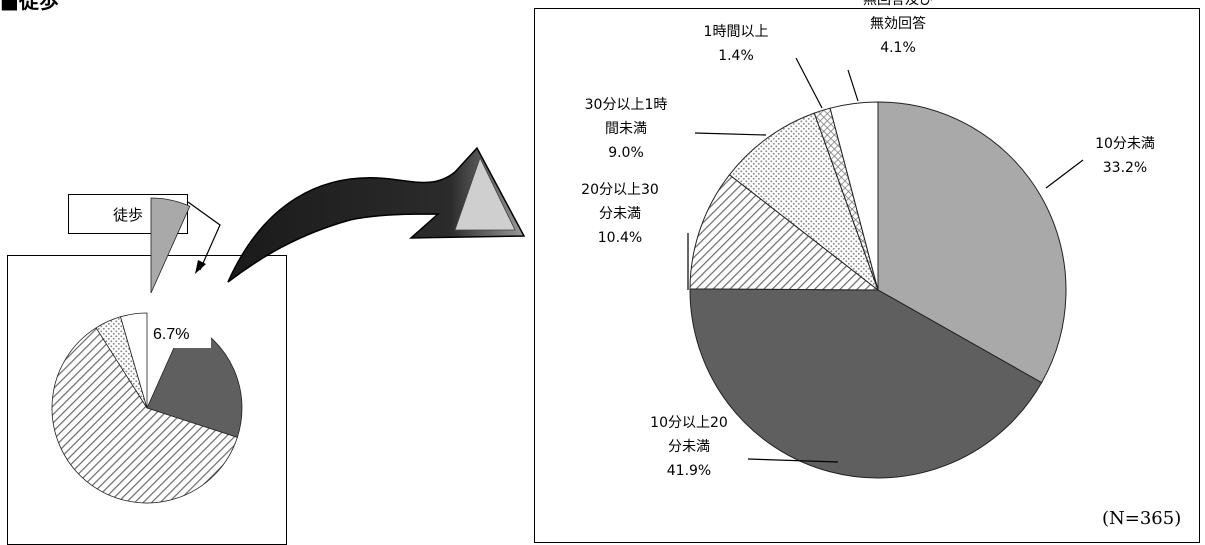  Describe the element at coordinates (736, 56) in the screenshot. I see `slice-value-label: 1.4%` at that location.